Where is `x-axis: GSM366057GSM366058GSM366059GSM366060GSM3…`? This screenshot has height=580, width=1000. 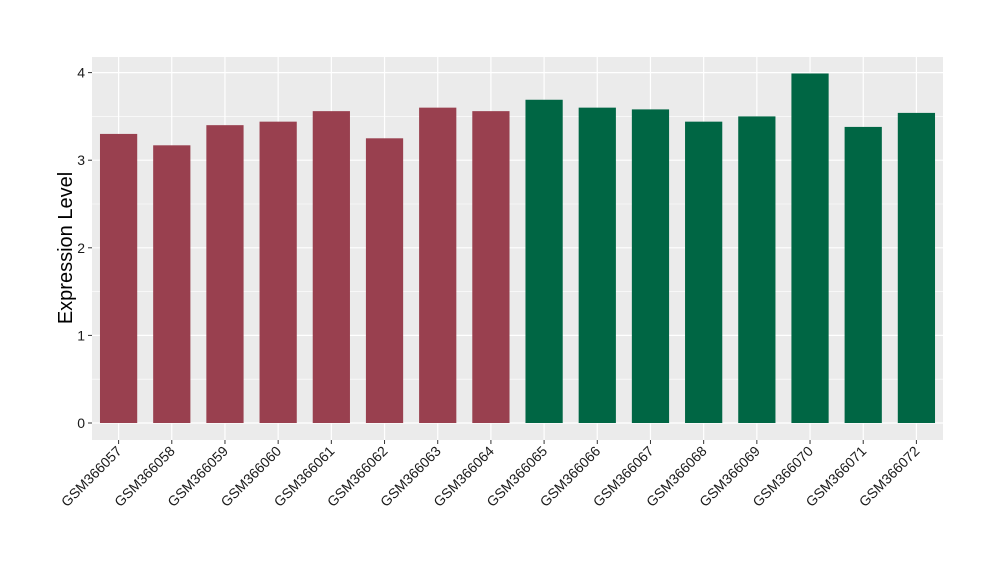 x-axis: GSM366057GSM366058GSM366059GSM366060GSM3… is located at coordinates (490, 475).